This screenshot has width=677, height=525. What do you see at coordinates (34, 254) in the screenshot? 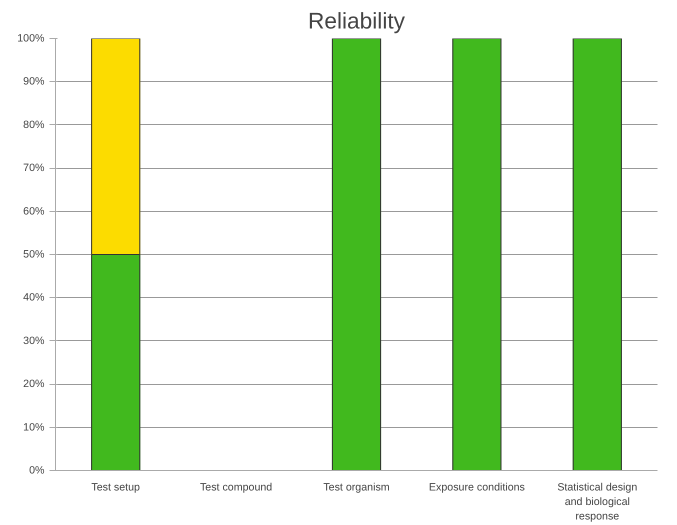
I see `y-tick-label: 50%` at bounding box center [34, 254].